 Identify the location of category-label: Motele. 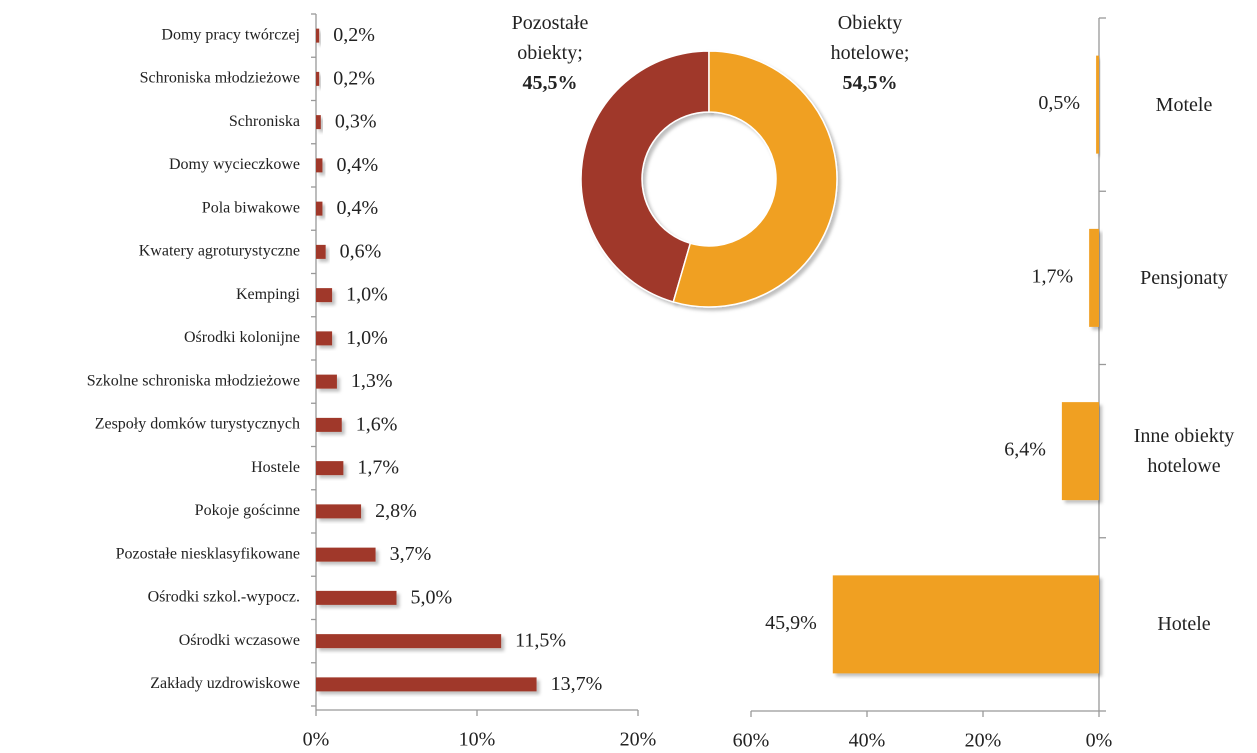
(1183, 105).